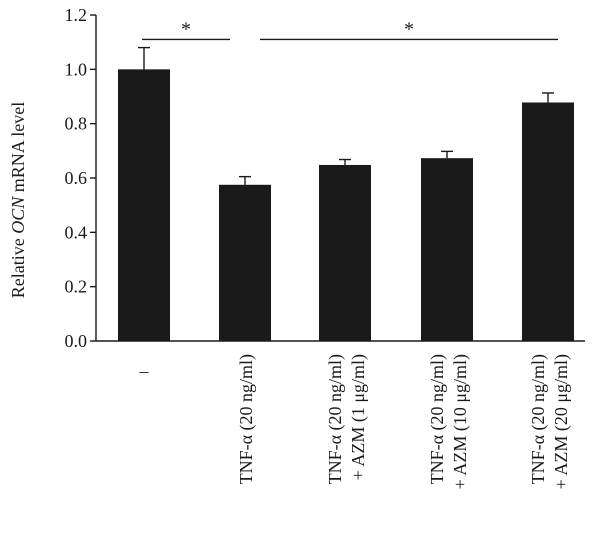 This screenshot has height=536, width=600. I want to click on y-axis-label-gene: OCN, so click(18, 215).